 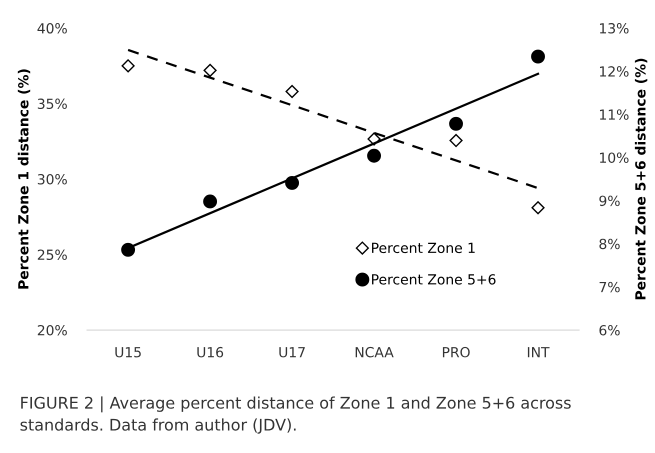 I want to click on x-tick-label: INT, so click(x=539, y=352).